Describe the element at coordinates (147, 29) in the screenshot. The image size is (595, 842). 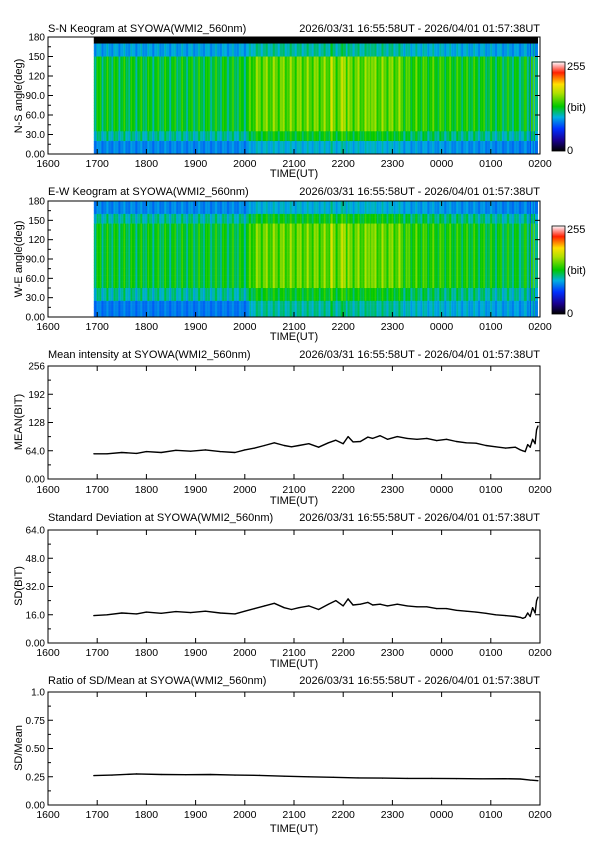
I see `sn-keogram-title: S-N Keogram at SYOWA(WMI2_560nm)` at that location.